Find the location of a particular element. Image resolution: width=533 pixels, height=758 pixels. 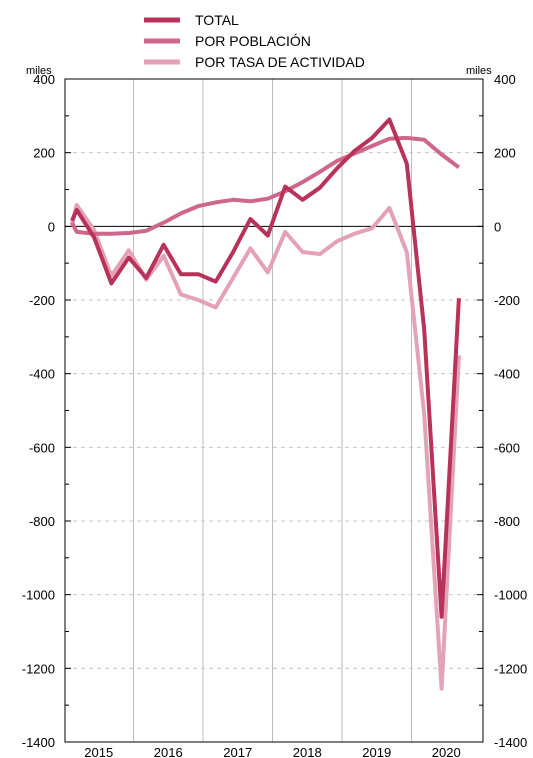

y-tick-label-left: 200 is located at coordinates (44, 153).